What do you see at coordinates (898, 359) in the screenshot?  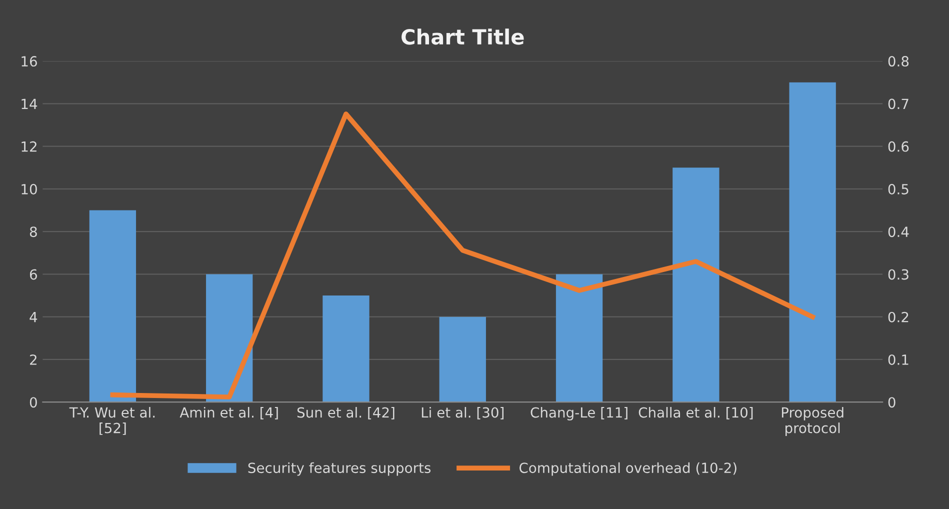 I see `y2-tick-label: 0.1` at bounding box center [898, 359].